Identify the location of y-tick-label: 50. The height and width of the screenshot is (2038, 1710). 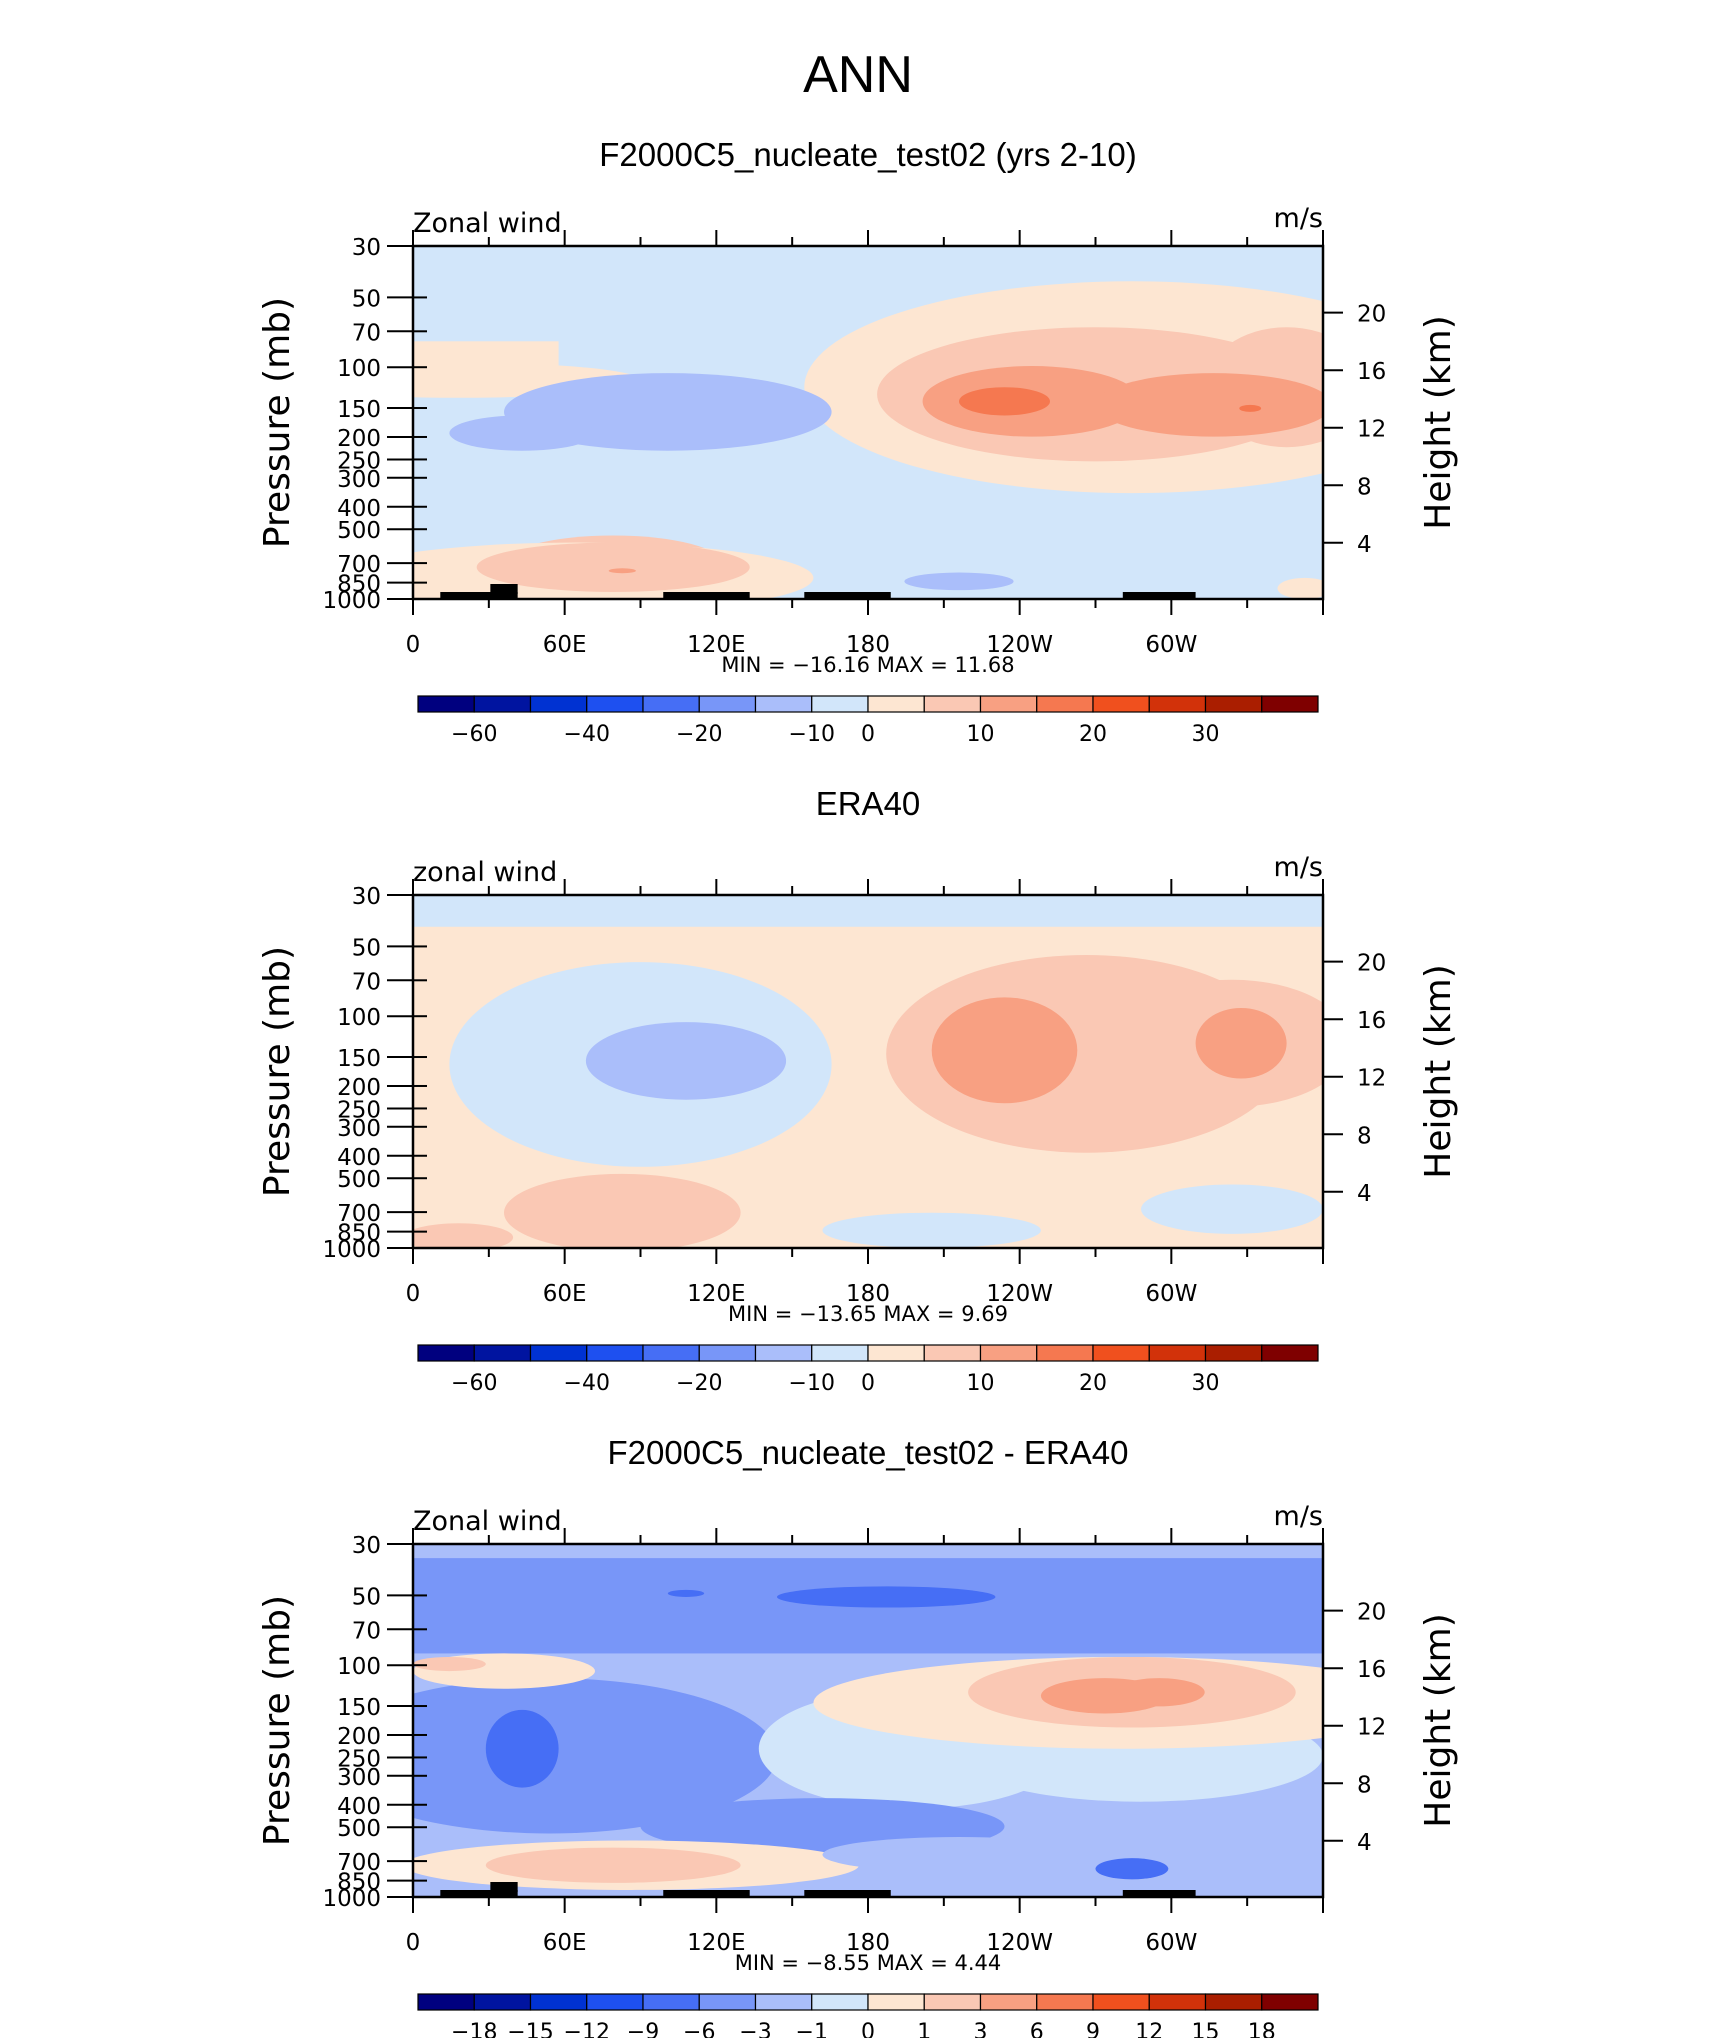
(366, 1597).